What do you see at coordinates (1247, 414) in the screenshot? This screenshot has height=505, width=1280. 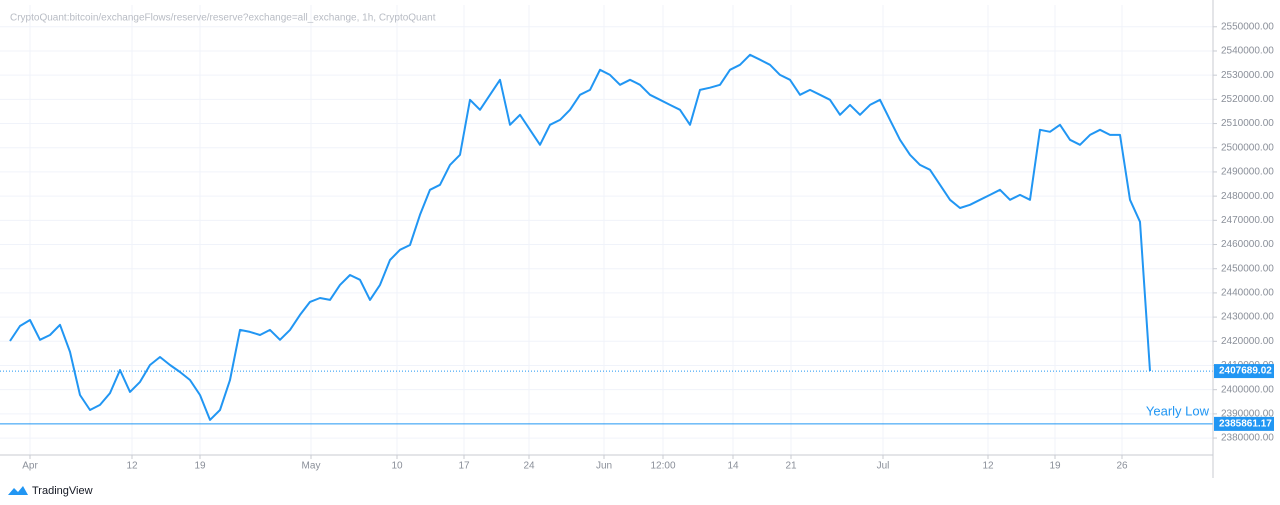 I see `y-tick-label: 2390000.00` at bounding box center [1247, 414].